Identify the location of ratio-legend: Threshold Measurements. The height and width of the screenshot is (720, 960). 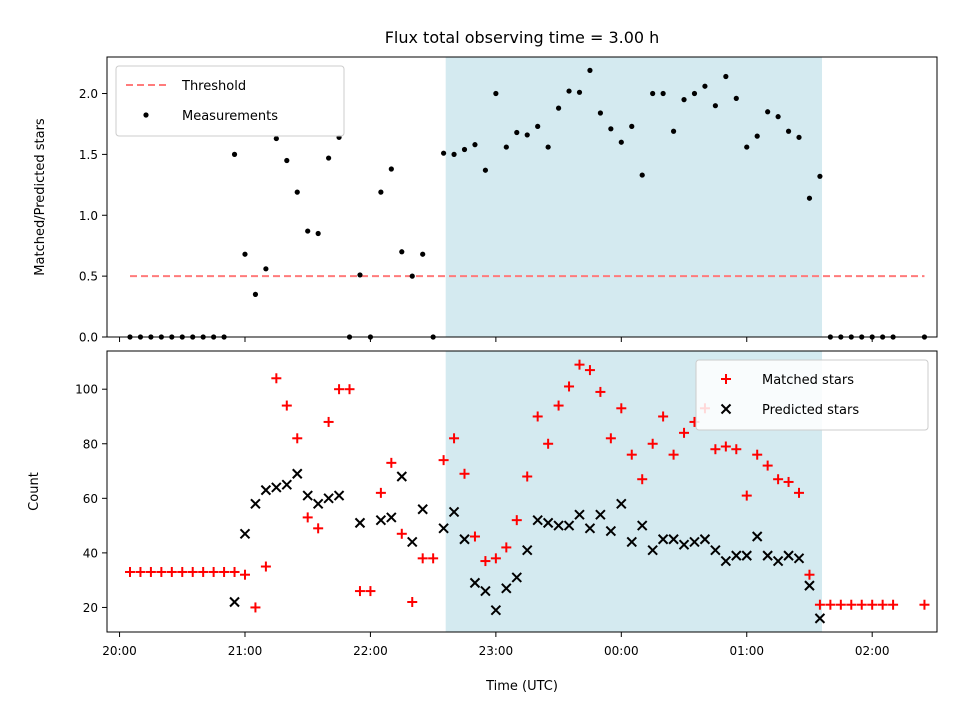
(230, 101).